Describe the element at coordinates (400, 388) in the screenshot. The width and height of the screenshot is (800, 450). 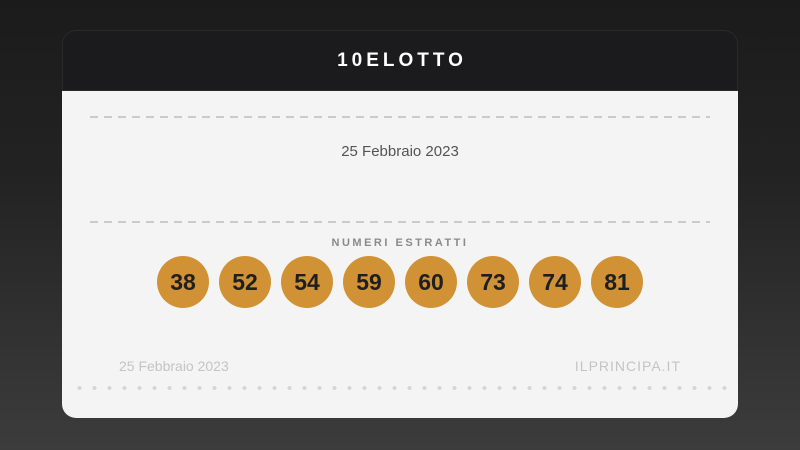
I see `dotted-divider-bottom` at that location.